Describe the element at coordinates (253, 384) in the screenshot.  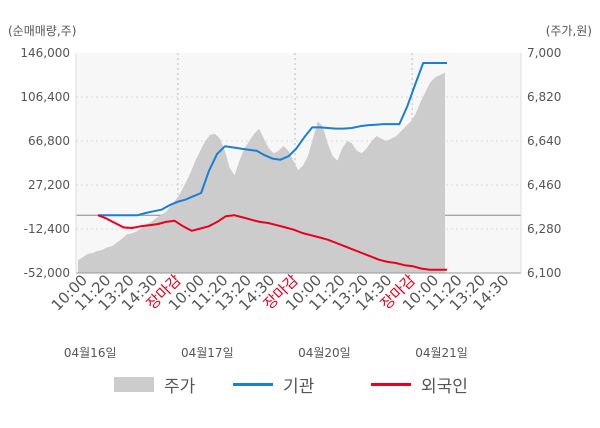
I see `legend-swatch-institution` at that location.